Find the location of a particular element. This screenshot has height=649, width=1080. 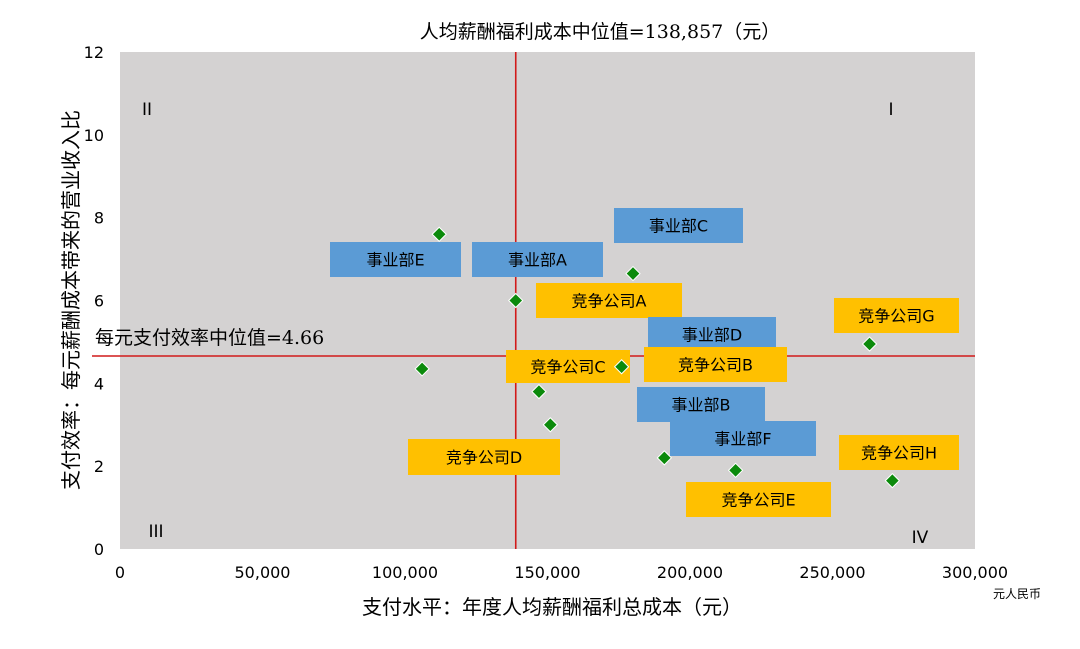

x-axis-title: 支付水平：年度人均薪酬福利总成本（元） is located at coordinates (552, 607).